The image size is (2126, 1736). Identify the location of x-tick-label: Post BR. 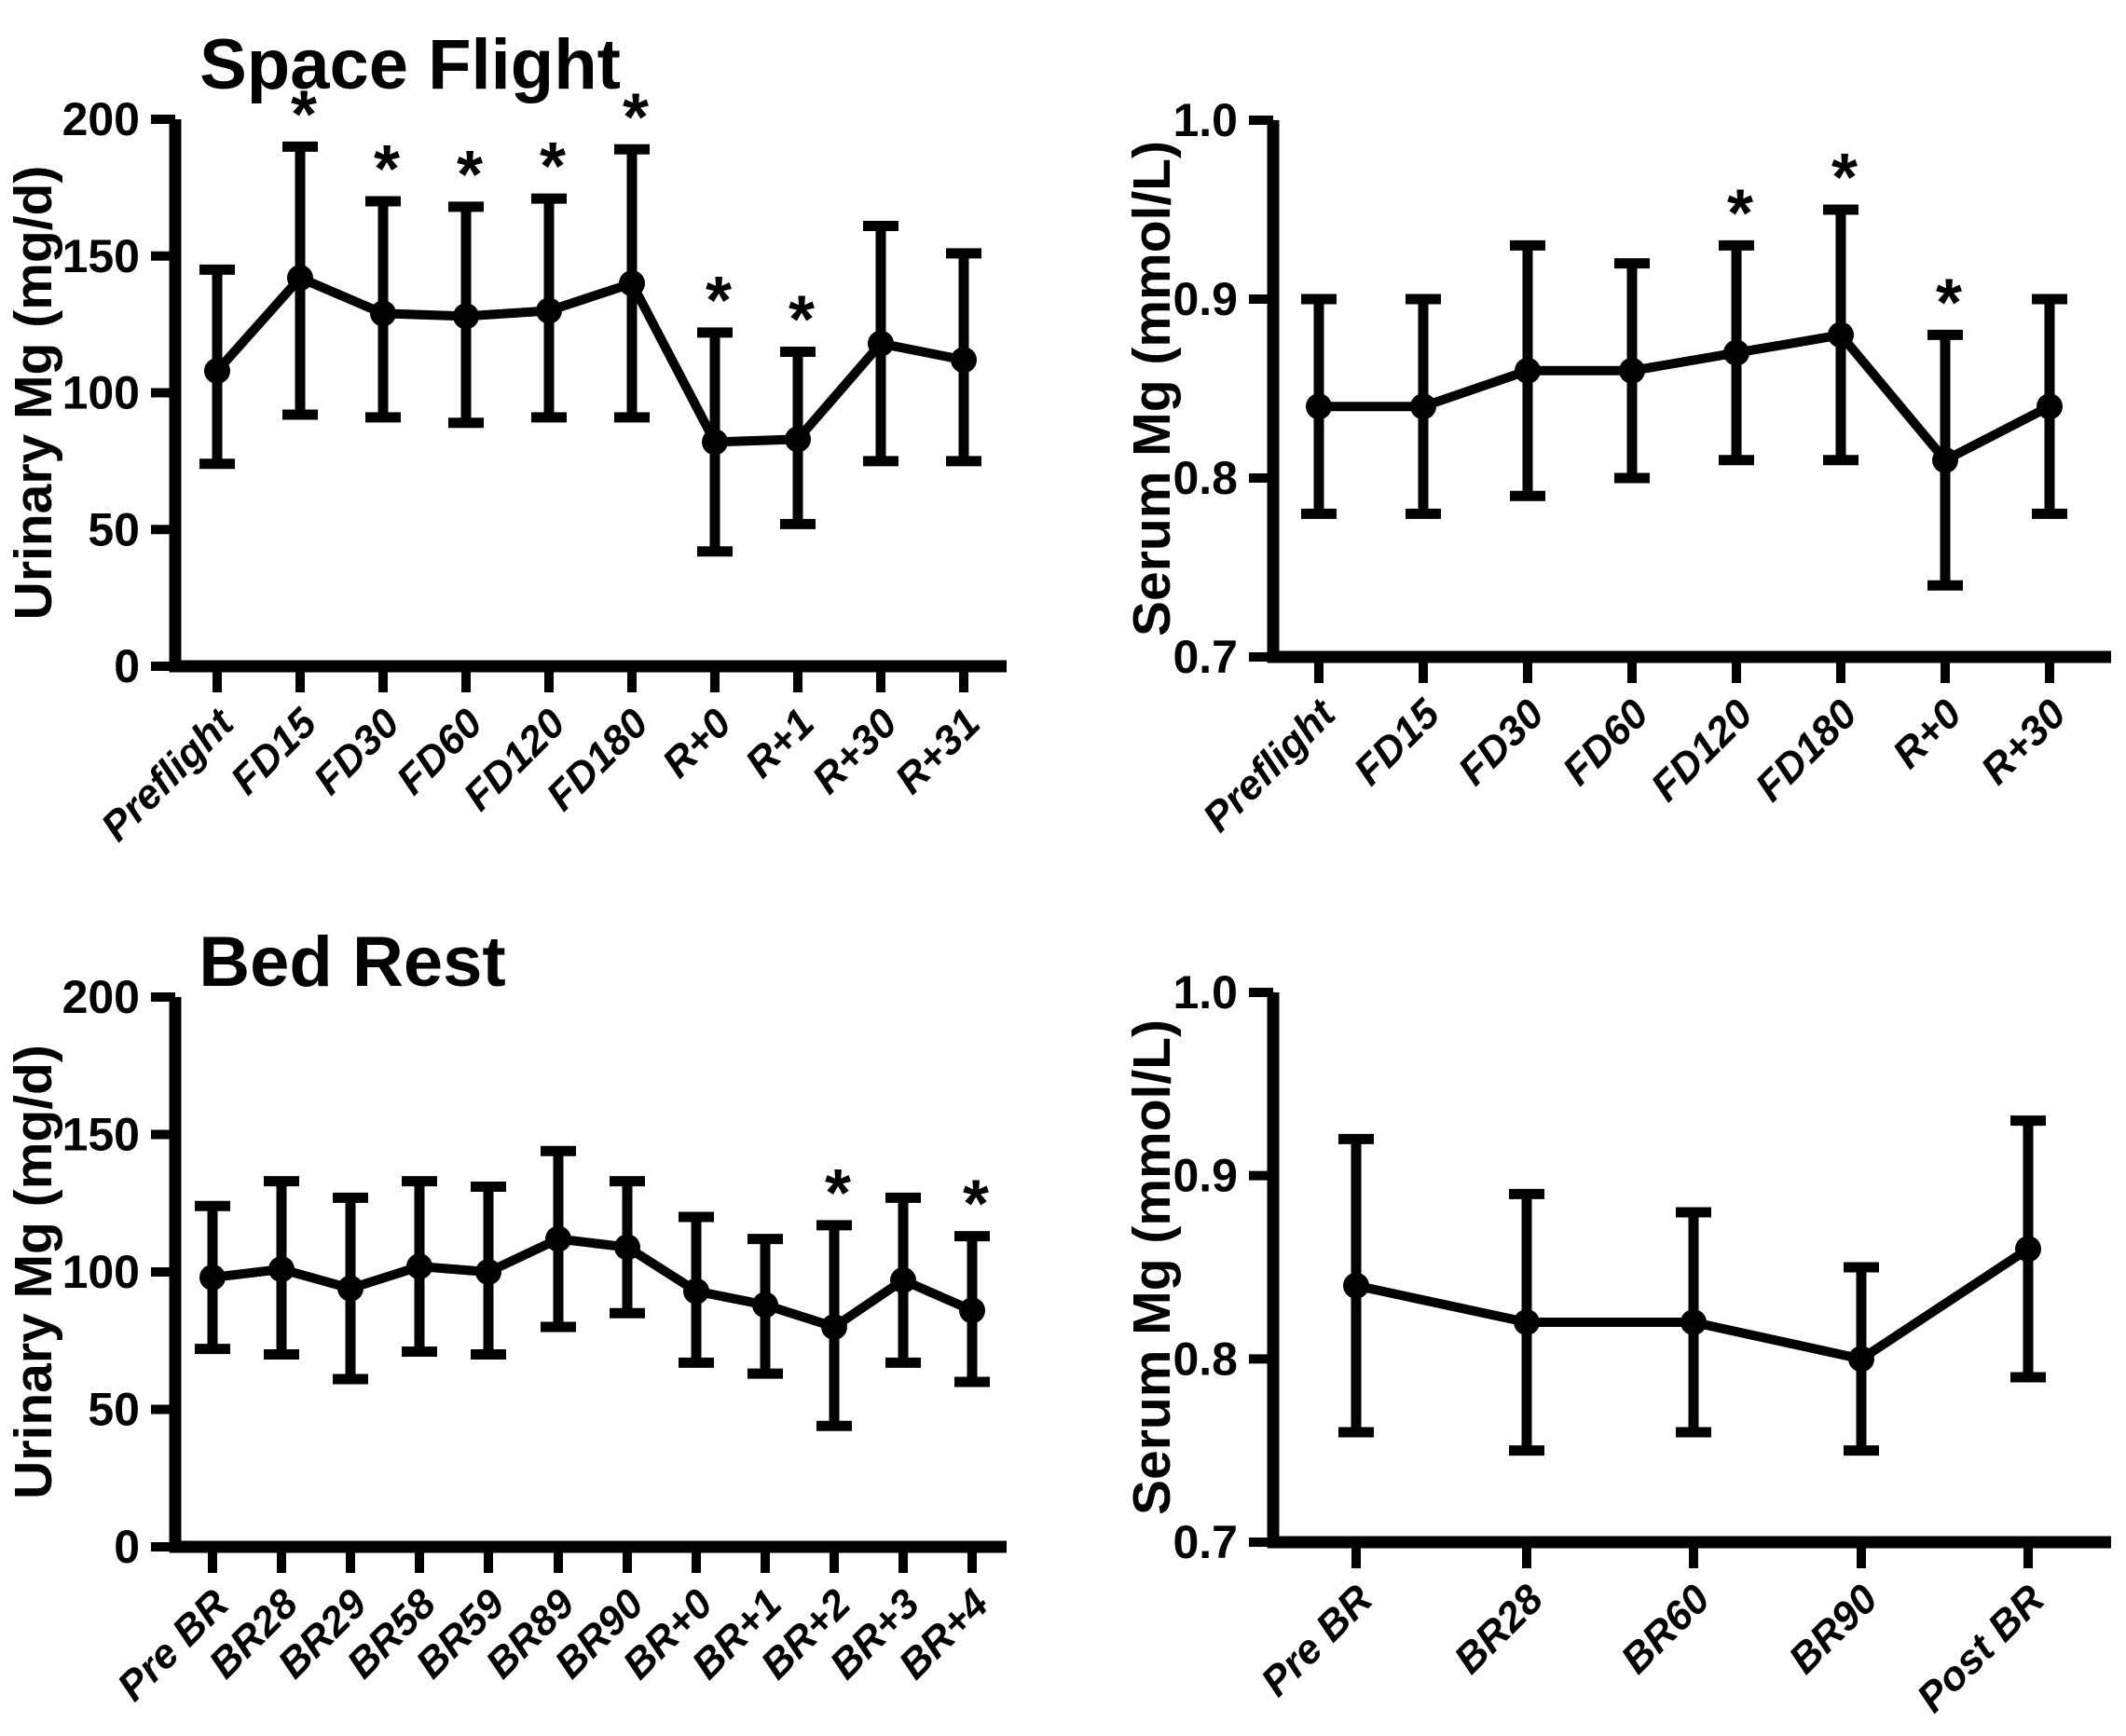
(1980, 1648).